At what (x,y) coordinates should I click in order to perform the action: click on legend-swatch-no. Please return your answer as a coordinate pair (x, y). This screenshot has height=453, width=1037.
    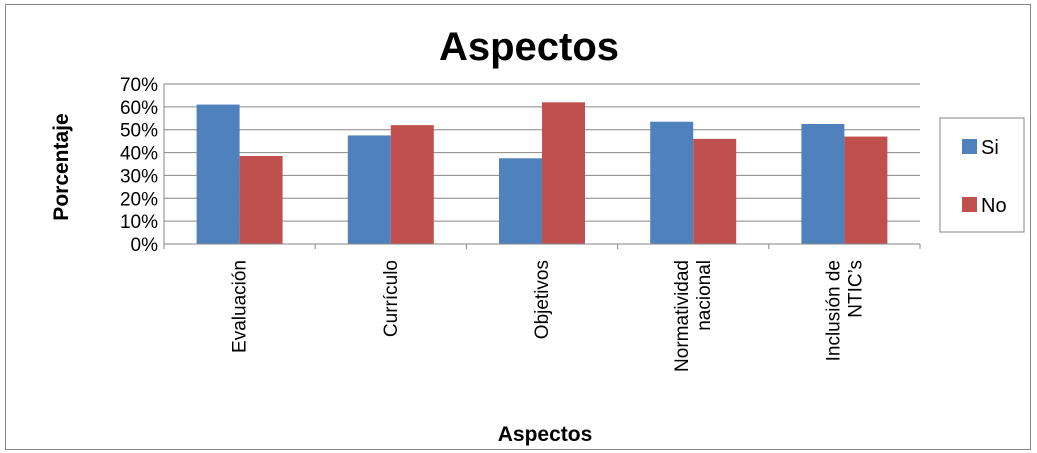
    Looking at the image, I should click on (969, 204).